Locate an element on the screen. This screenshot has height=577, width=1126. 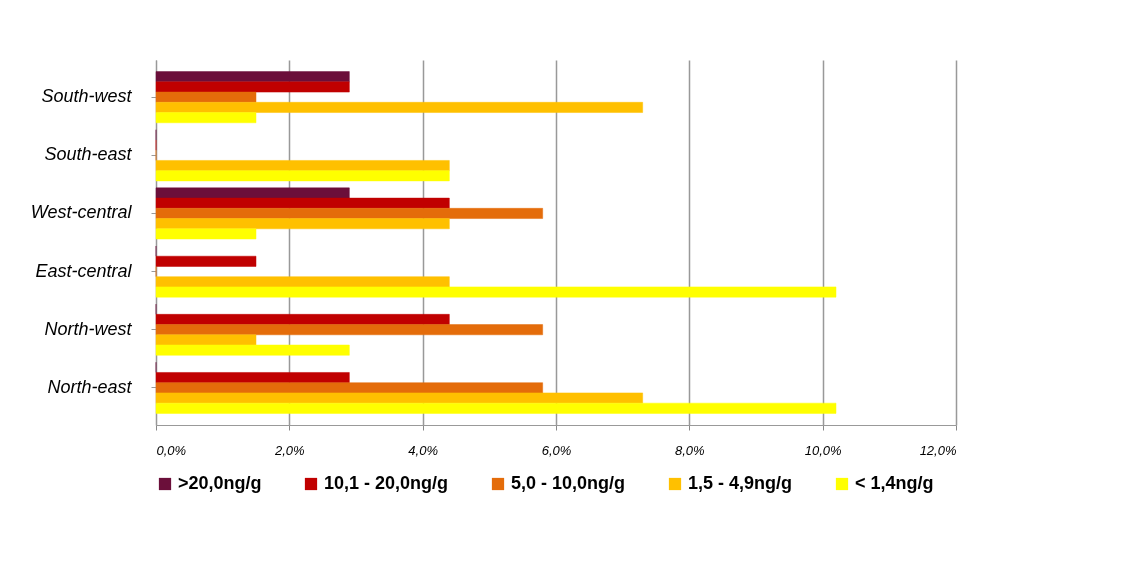
y-tick-label: East-central is located at coordinates (84, 270).